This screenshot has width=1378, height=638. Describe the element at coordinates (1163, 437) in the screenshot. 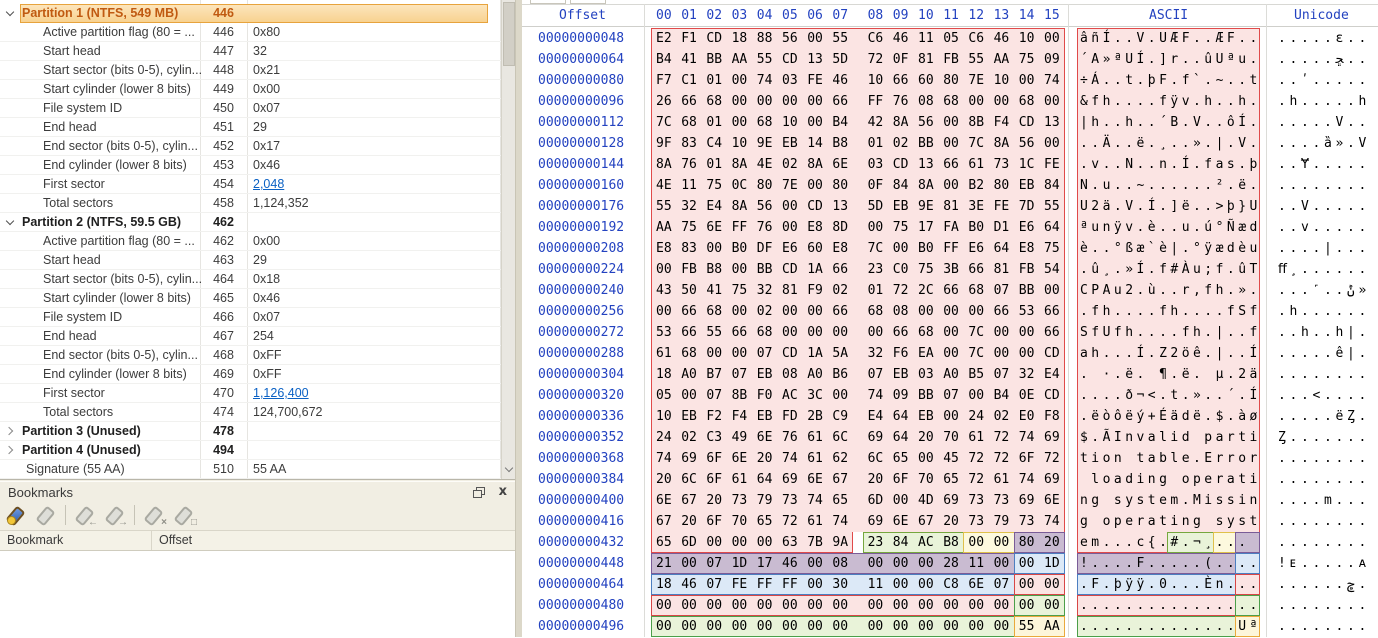

I see `ascii-char: l` at that location.